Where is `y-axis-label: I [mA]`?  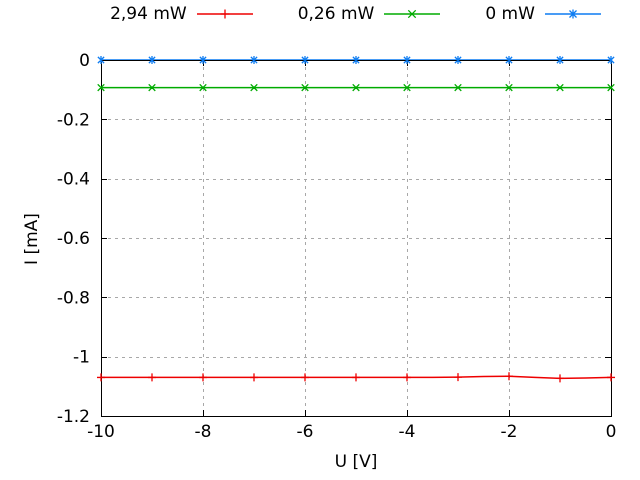
y-axis-label: I [mA] is located at coordinates (32, 239).